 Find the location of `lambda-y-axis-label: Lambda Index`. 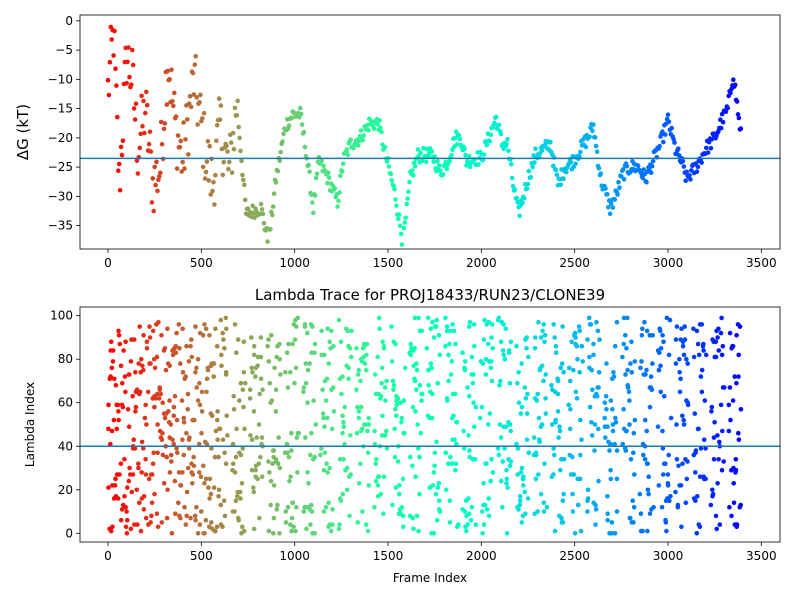

lambda-y-axis-label: Lambda Index is located at coordinates (30, 424).